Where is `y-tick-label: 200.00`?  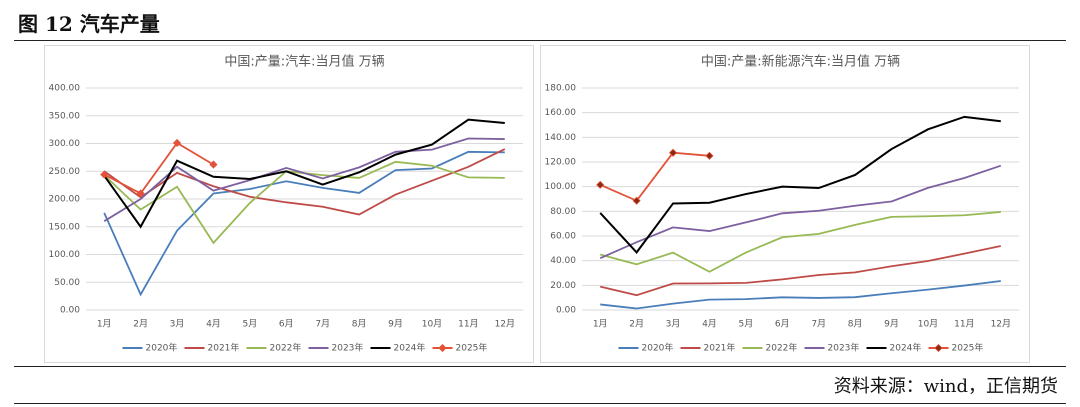
y-tick-label: 200.00 is located at coordinates (65, 200).